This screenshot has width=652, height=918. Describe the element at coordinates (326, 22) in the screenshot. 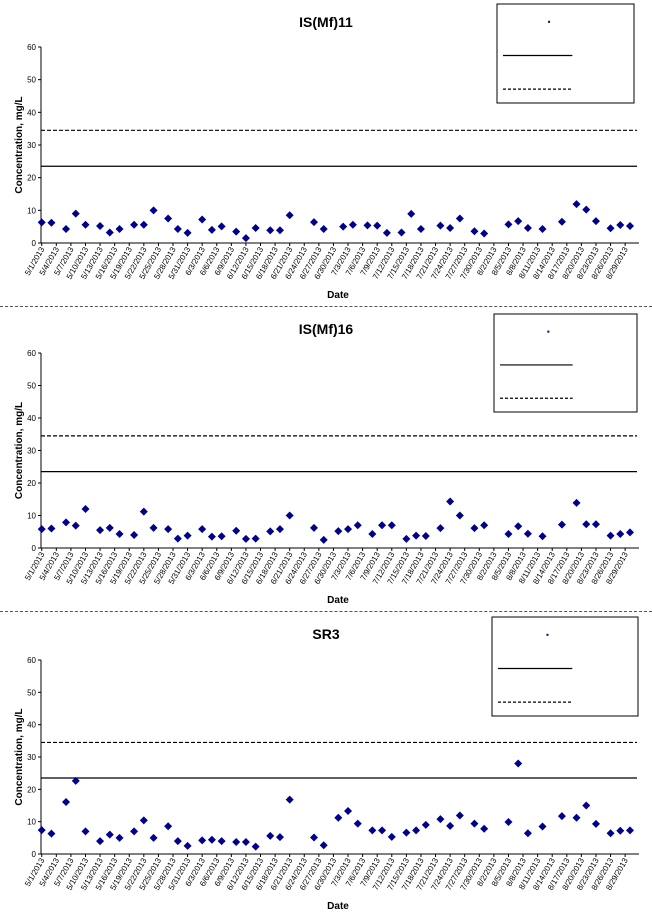

I see `chart-title: IS(Mf)11` at that location.